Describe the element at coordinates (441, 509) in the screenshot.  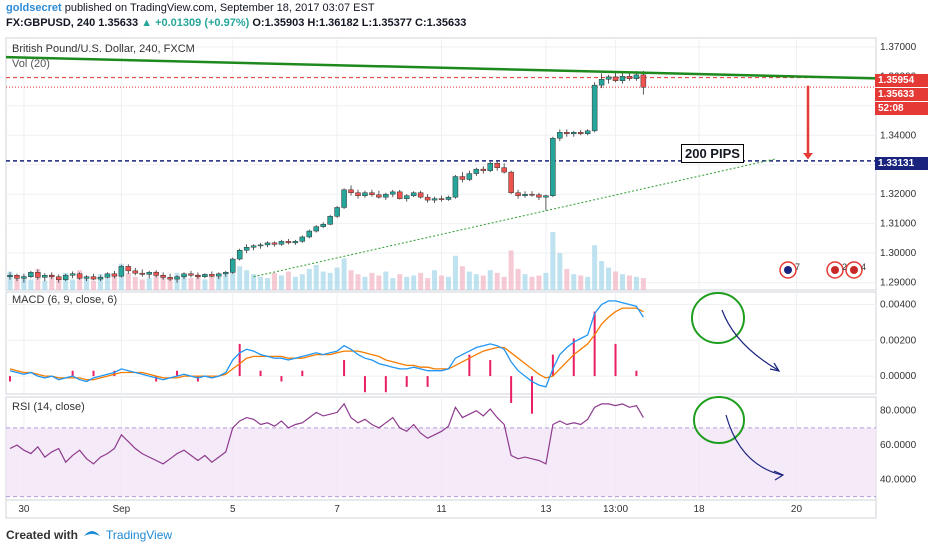
I see `time-axis-border` at that location.